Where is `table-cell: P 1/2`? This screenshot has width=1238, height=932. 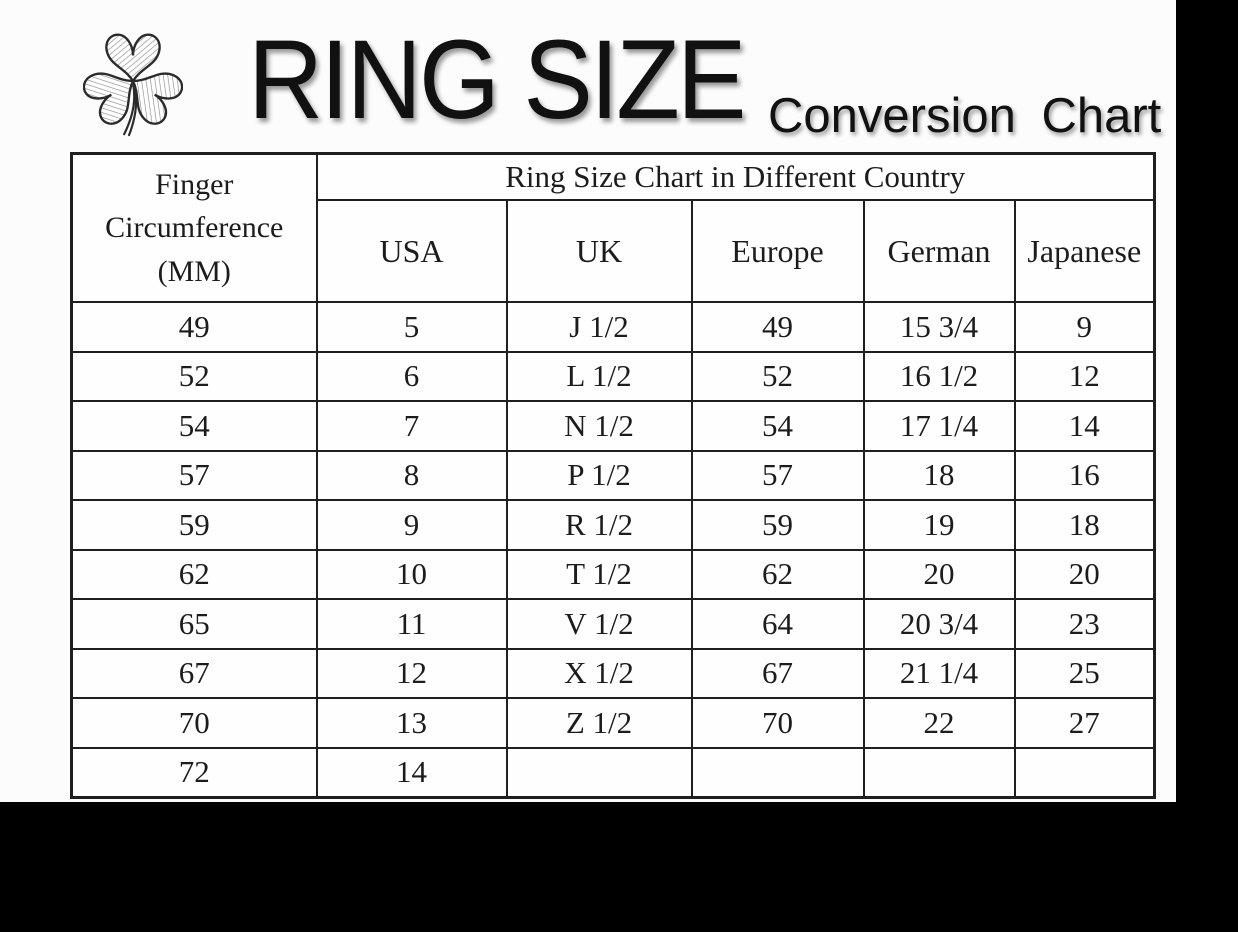 table-cell: P 1/2 is located at coordinates (599, 475).